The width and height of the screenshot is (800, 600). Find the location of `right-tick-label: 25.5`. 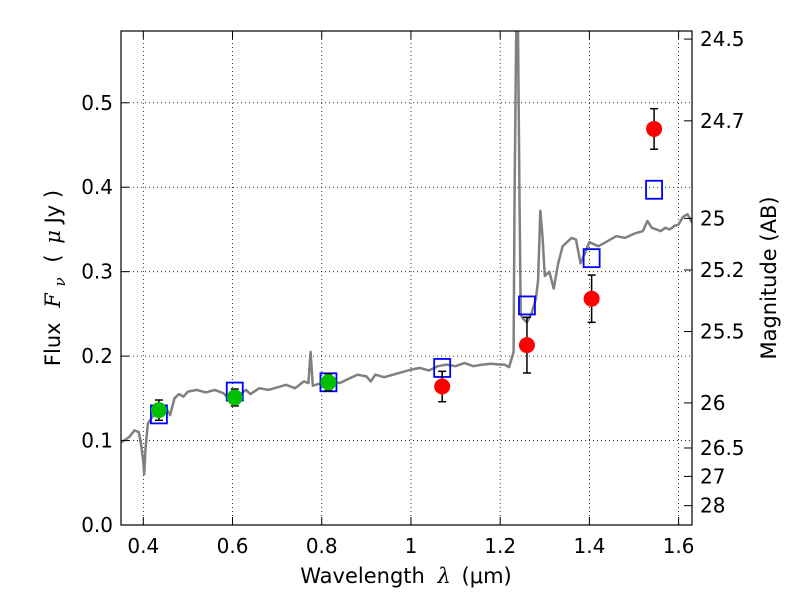

right-tick-label: 25.5 is located at coordinates (722, 332).